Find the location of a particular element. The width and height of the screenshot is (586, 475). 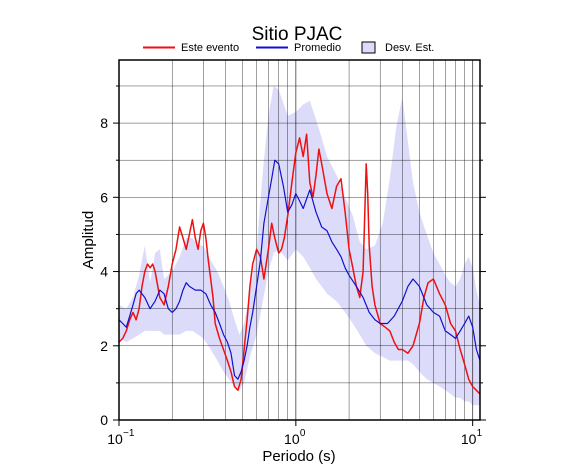

legend-item-promedio: Promedio is located at coordinates (298, 48).